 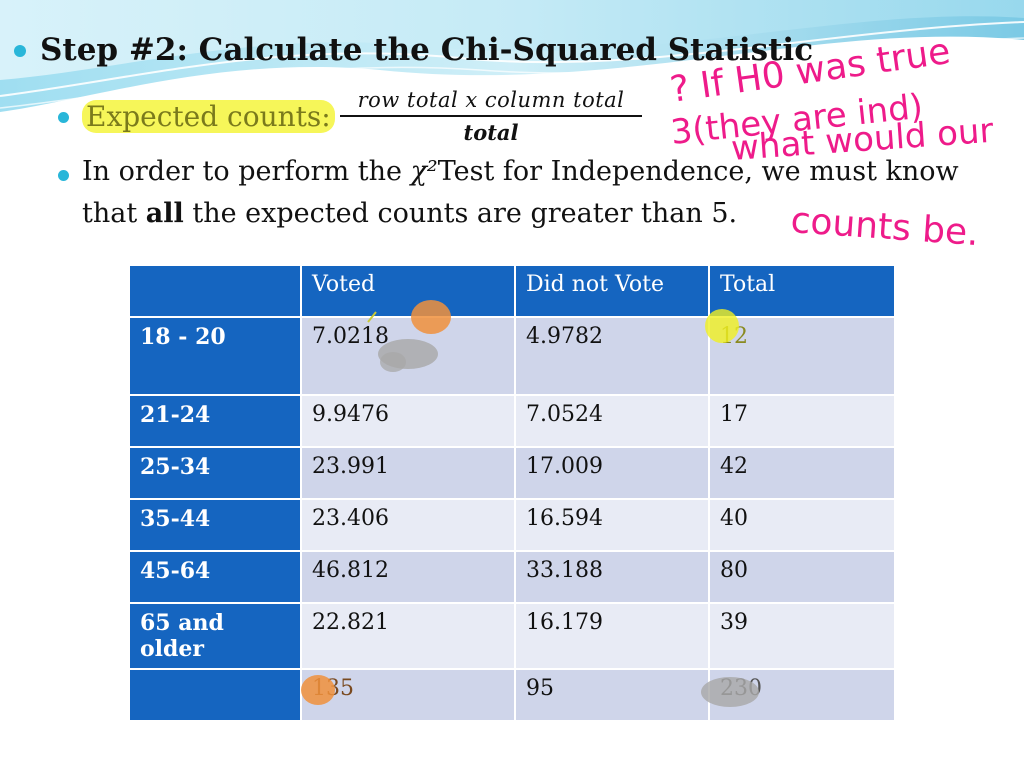 I want to click on table-row: 35-44 23.406 16.594 40, so click(x=512, y=525).